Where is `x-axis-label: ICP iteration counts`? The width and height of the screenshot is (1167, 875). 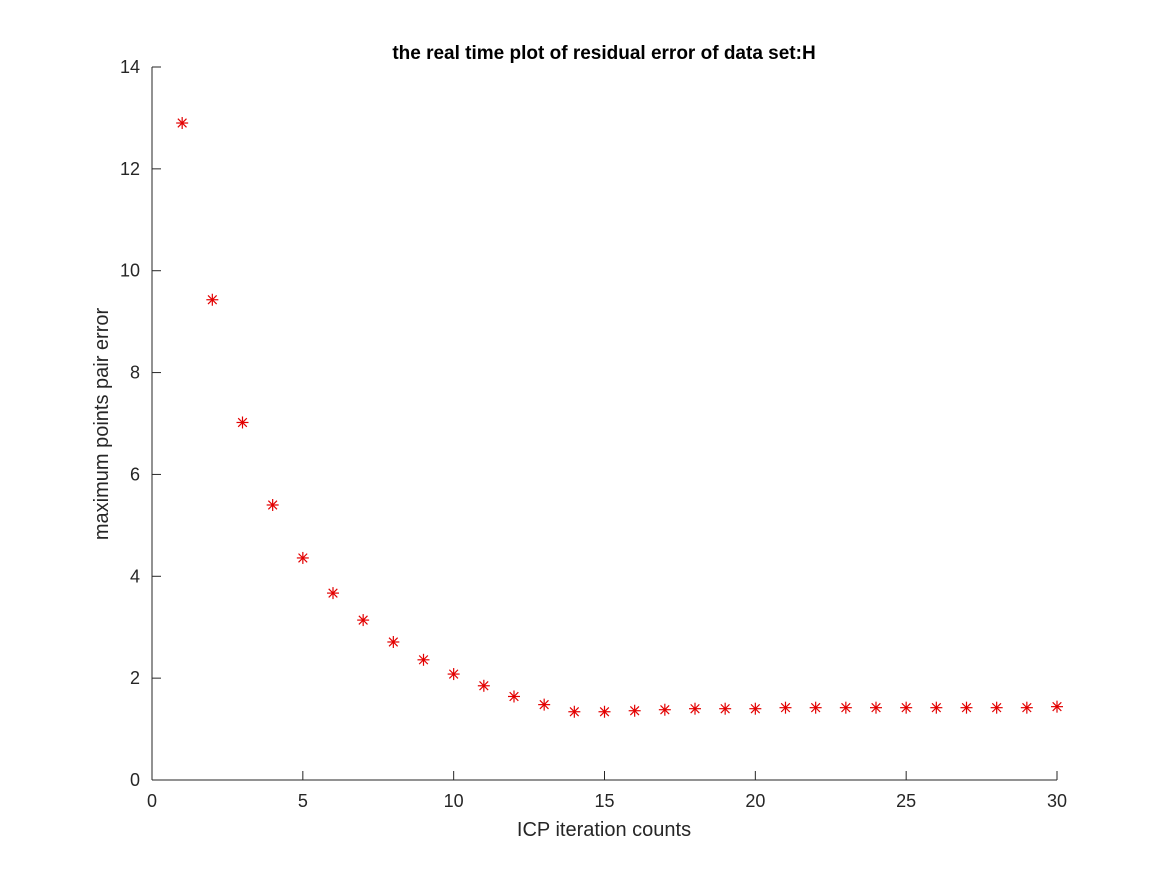 x-axis-label: ICP iteration counts is located at coordinates (604, 830).